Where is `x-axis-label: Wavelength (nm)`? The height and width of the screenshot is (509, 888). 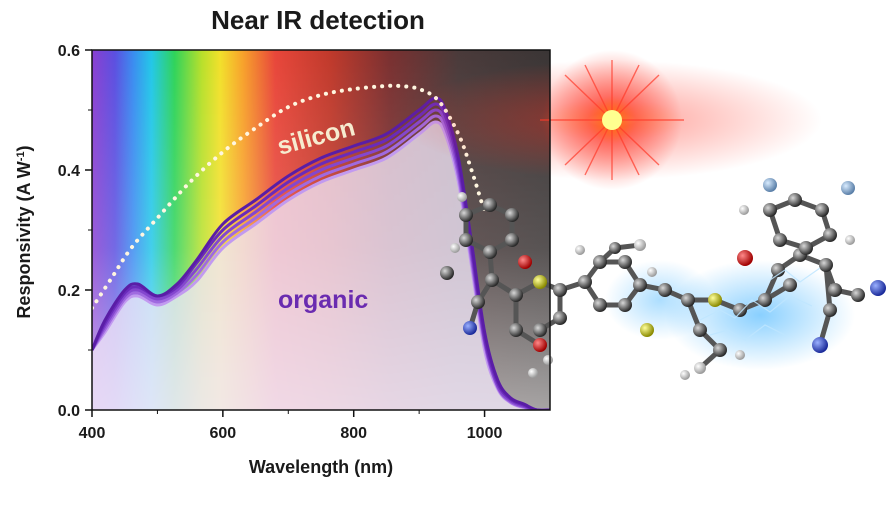 x-axis-label: Wavelength (nm) is located at coordinates (321, 467).